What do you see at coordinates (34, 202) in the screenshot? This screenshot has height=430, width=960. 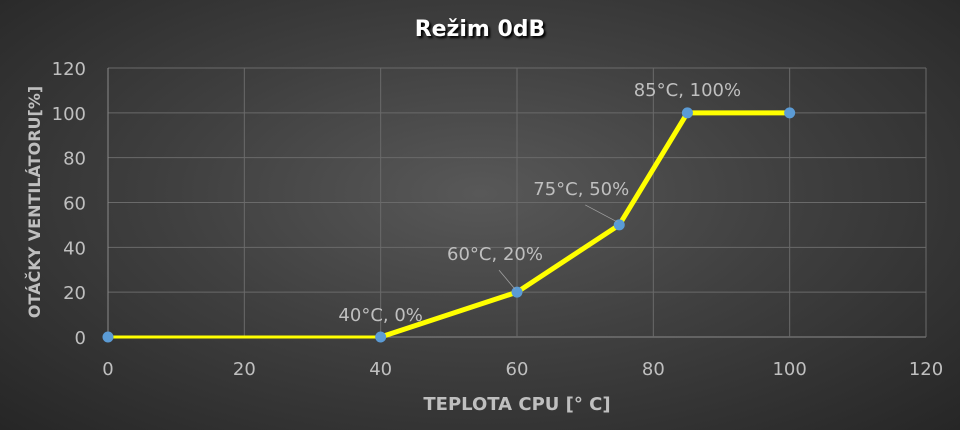 I see `y-axis-label: OTÁČKY VENTILÁTORU[%]` at bounding box center [34, 202].